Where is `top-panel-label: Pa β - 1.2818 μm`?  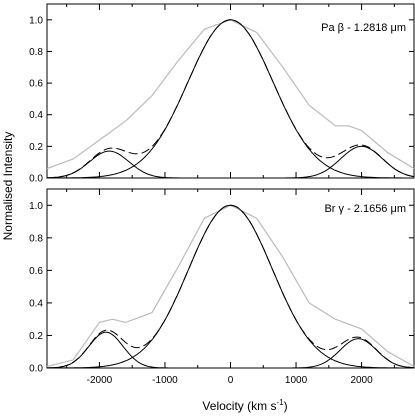
top-panel-label: Pa β - 1.2818 μm is located at coordinates (363, 28).